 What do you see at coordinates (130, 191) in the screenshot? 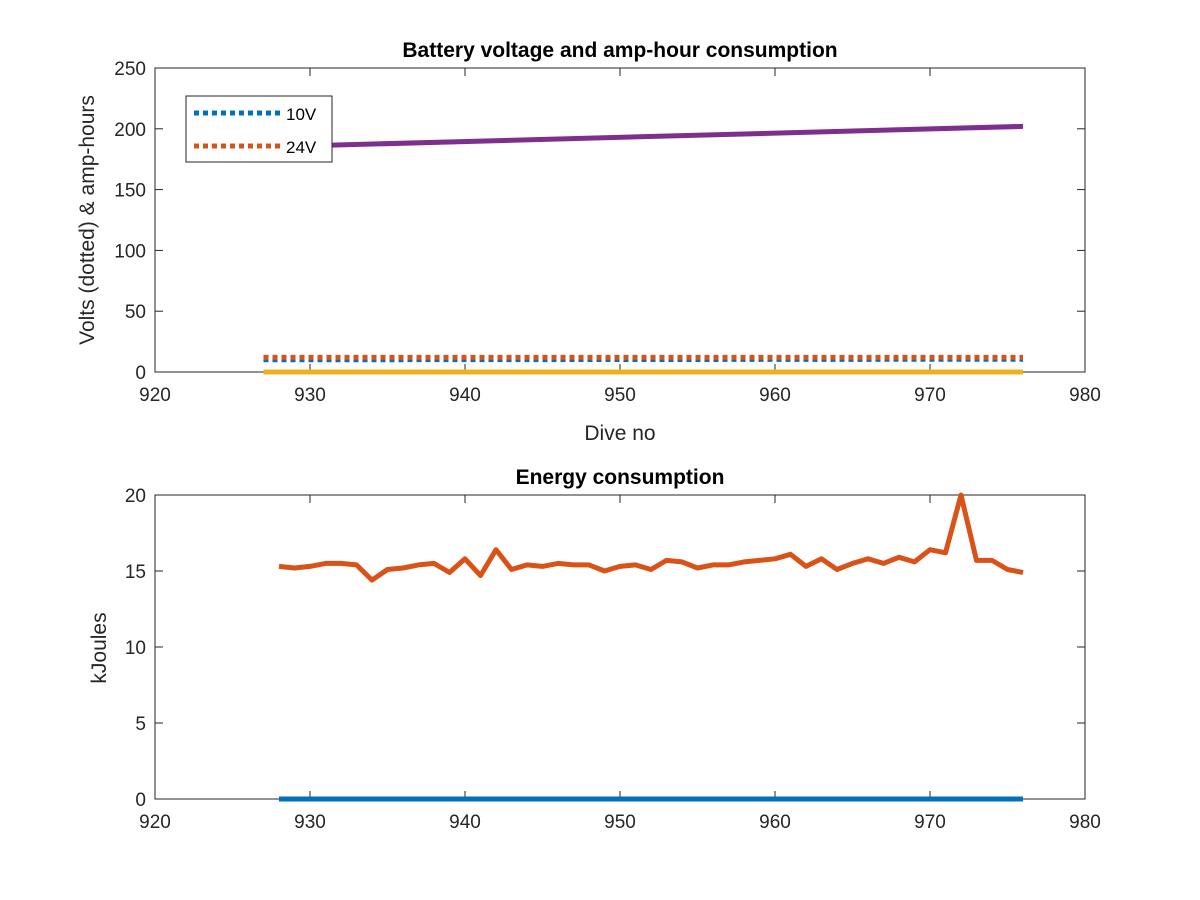
I see `y-tick-label: 150` at bounding box center [130, 191].